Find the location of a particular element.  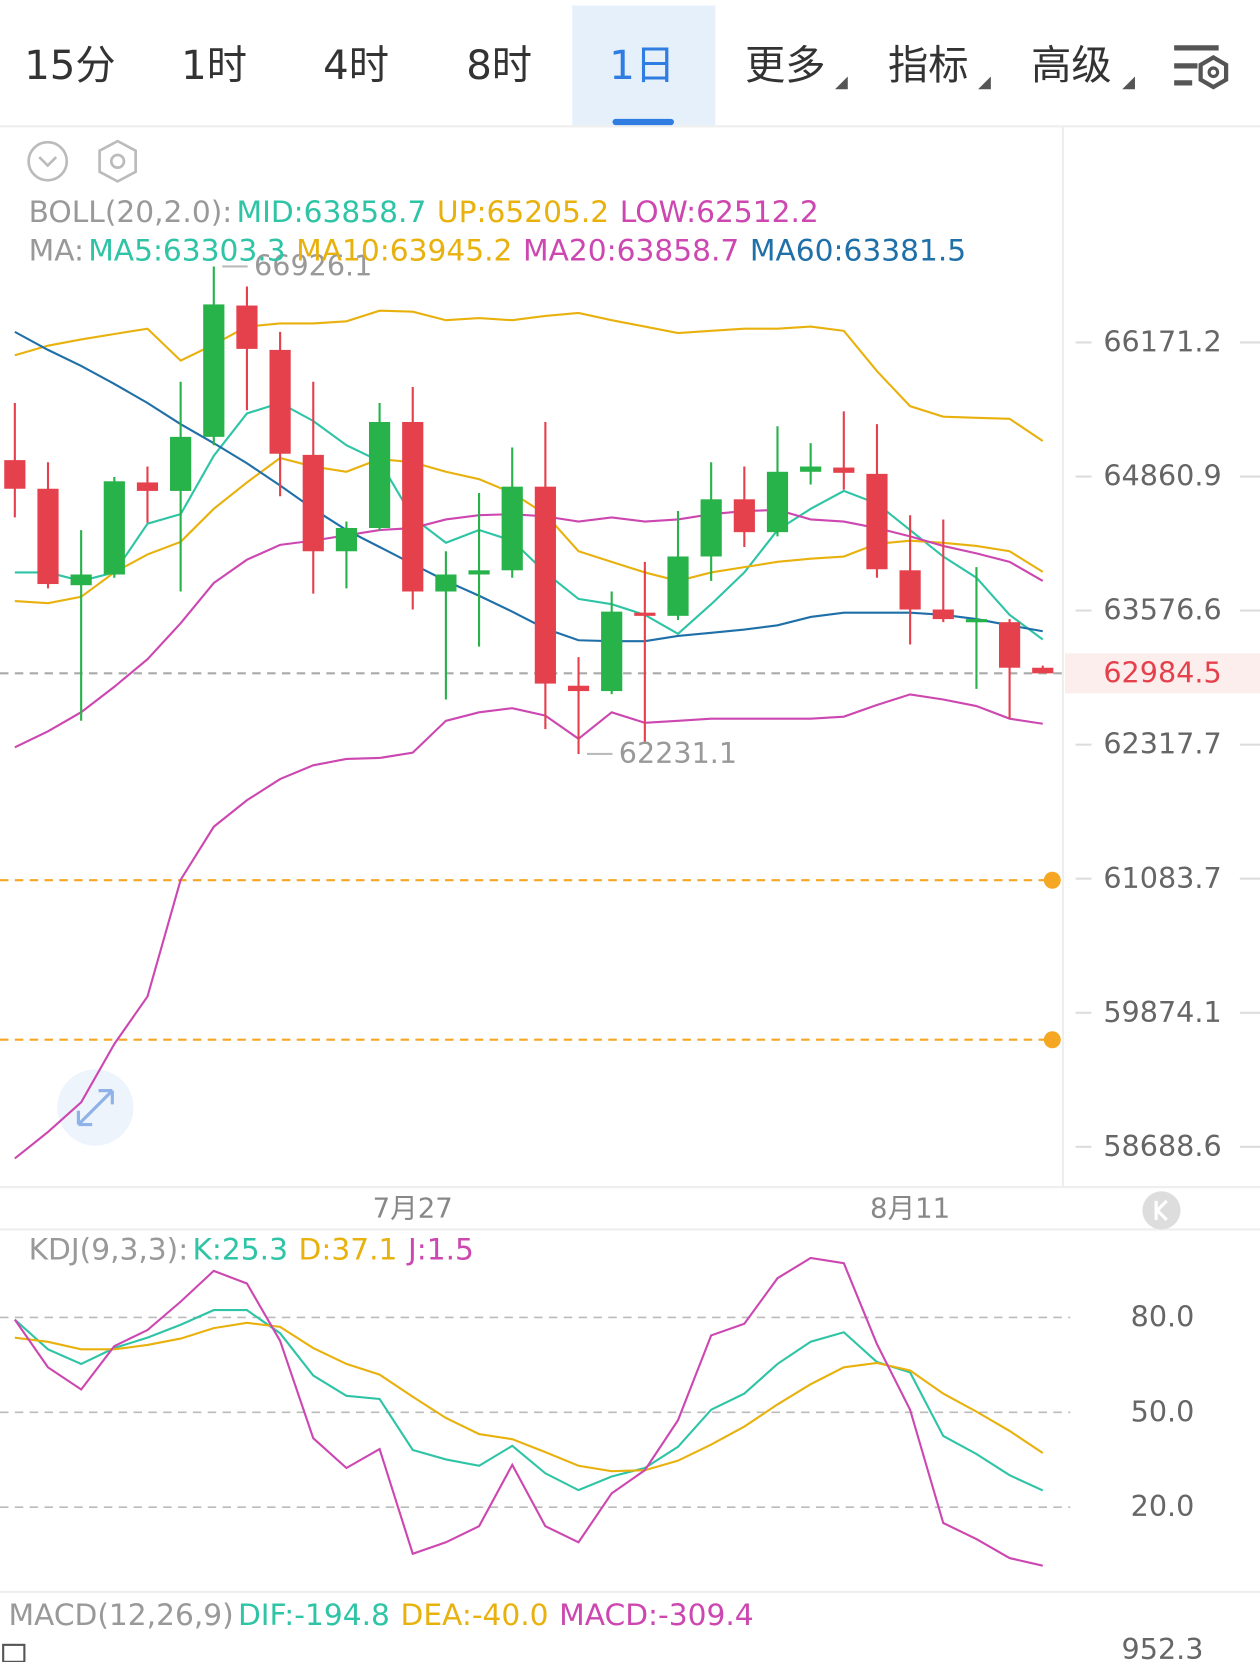

legend-item: DEA:-40.0 is located at coordinates (474, 1614).